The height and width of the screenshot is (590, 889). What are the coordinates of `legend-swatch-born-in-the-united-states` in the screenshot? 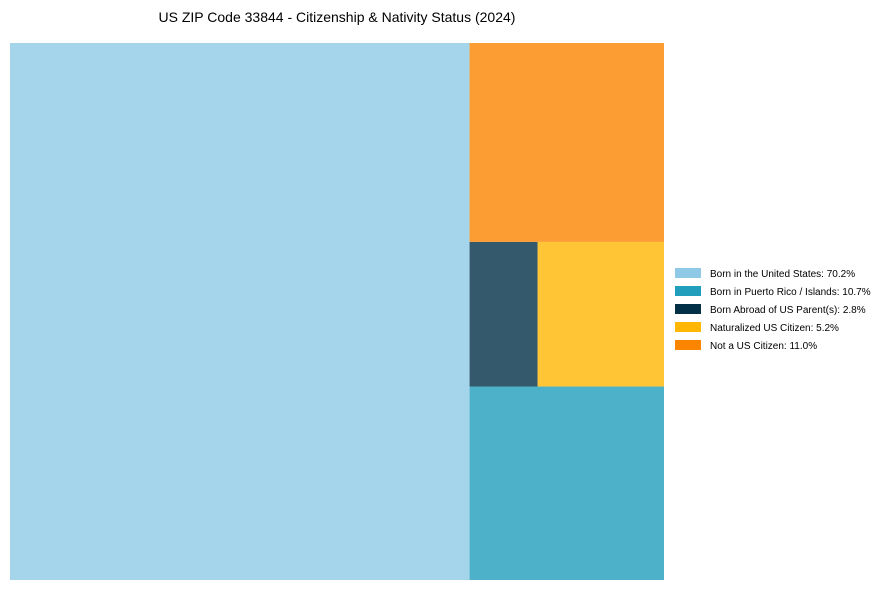 It's located at (688, 273).